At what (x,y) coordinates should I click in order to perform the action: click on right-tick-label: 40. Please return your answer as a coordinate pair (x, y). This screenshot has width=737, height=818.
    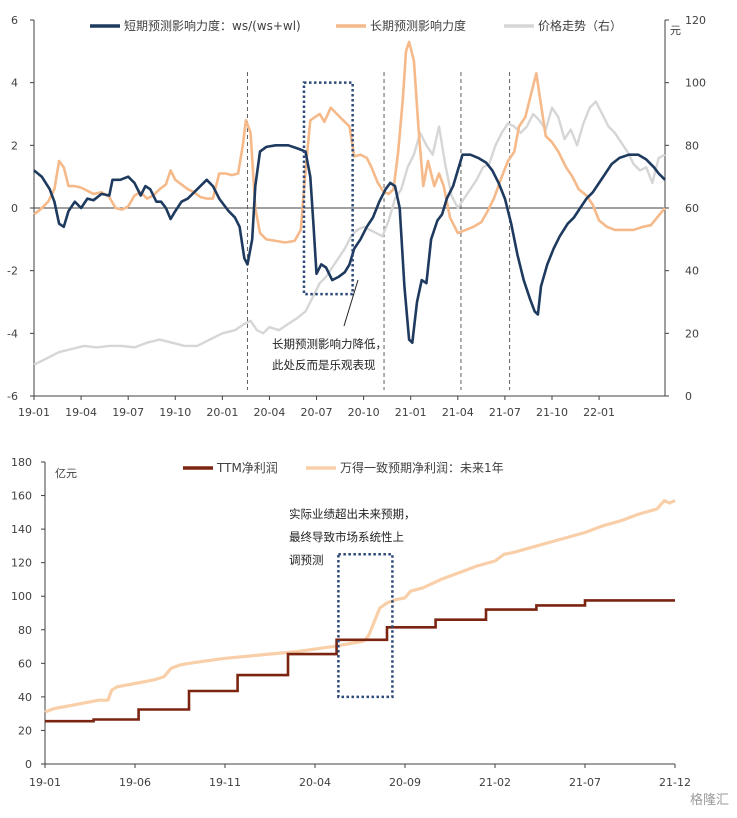
    Looking at the image, I should click on (692, 271).